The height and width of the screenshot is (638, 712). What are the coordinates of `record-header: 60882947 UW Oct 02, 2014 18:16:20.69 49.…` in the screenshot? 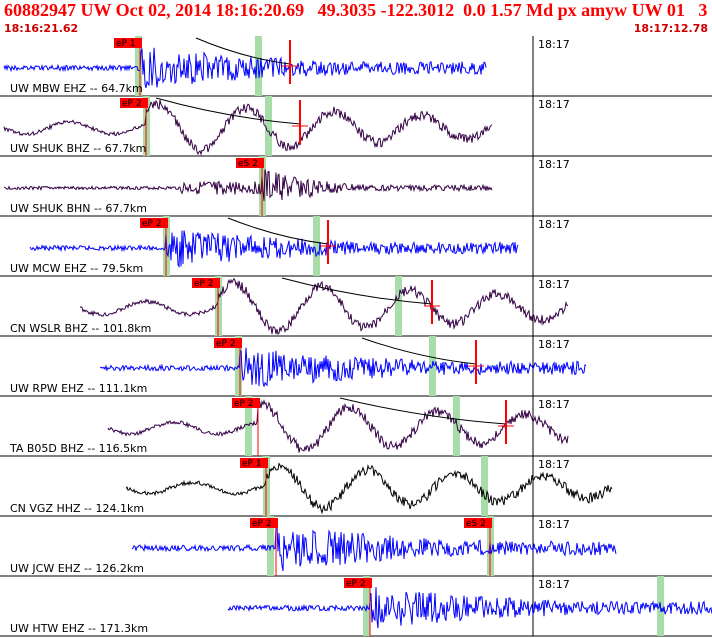 It's located at (356, 18).